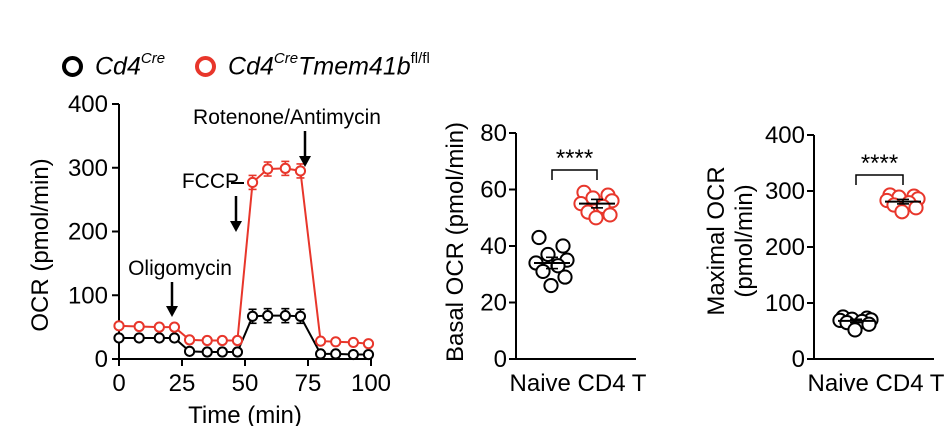  Describe the element at coordinates (210, 181) in the screenshot. I see `annotation-label: FCCP` at that location.